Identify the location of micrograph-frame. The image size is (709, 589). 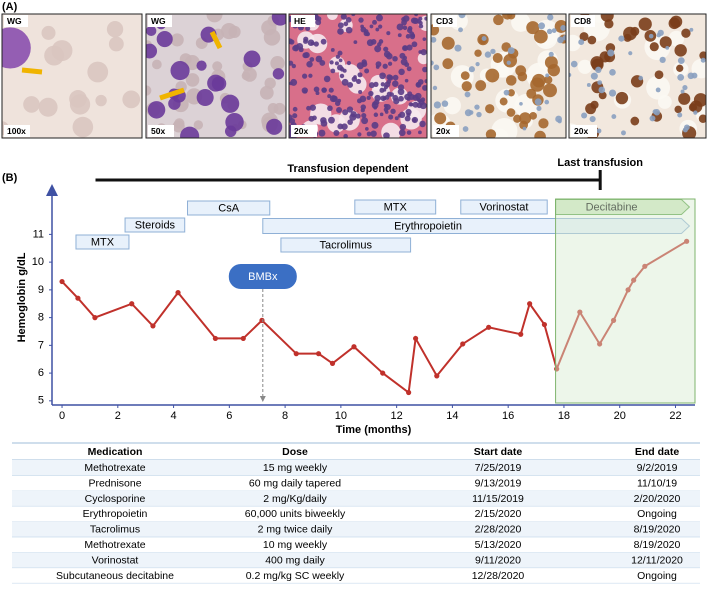
(72, 76).